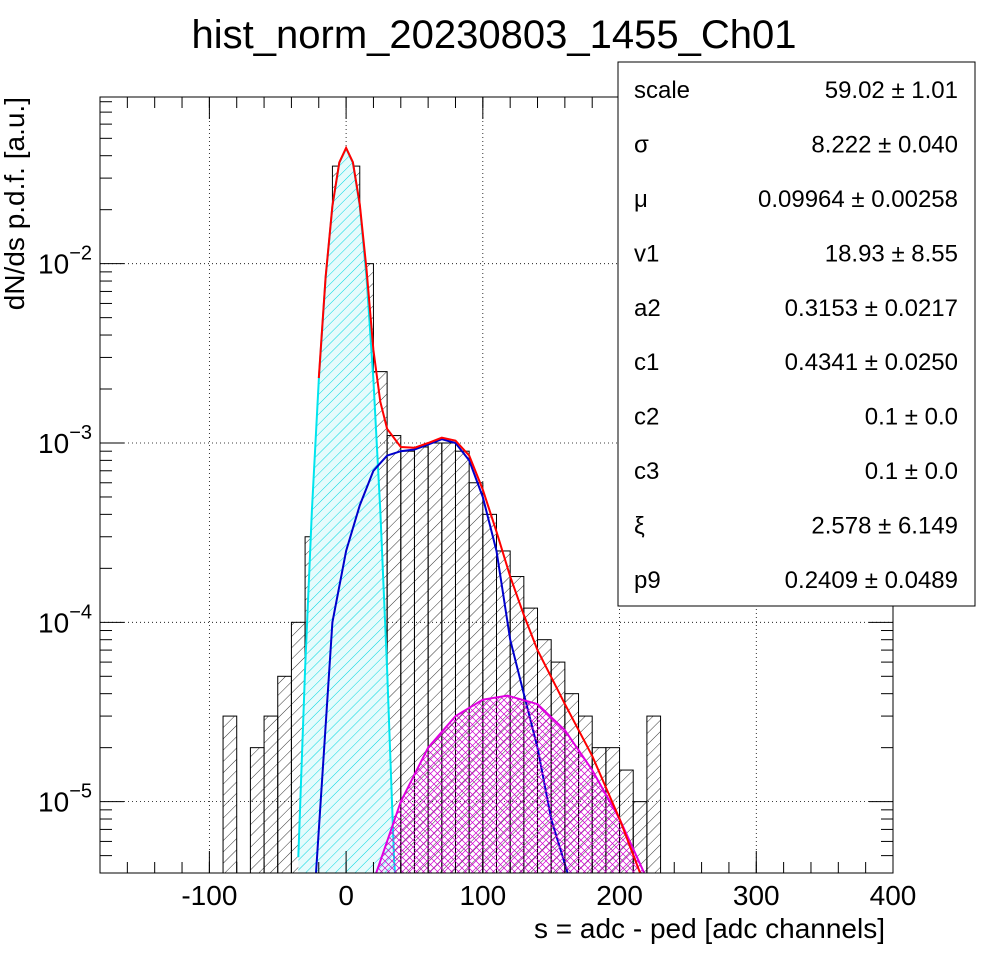 This screenshot has height=972, width=996. I want to click on stats-value: 2.578 ± 6.149, so click(884, 525).